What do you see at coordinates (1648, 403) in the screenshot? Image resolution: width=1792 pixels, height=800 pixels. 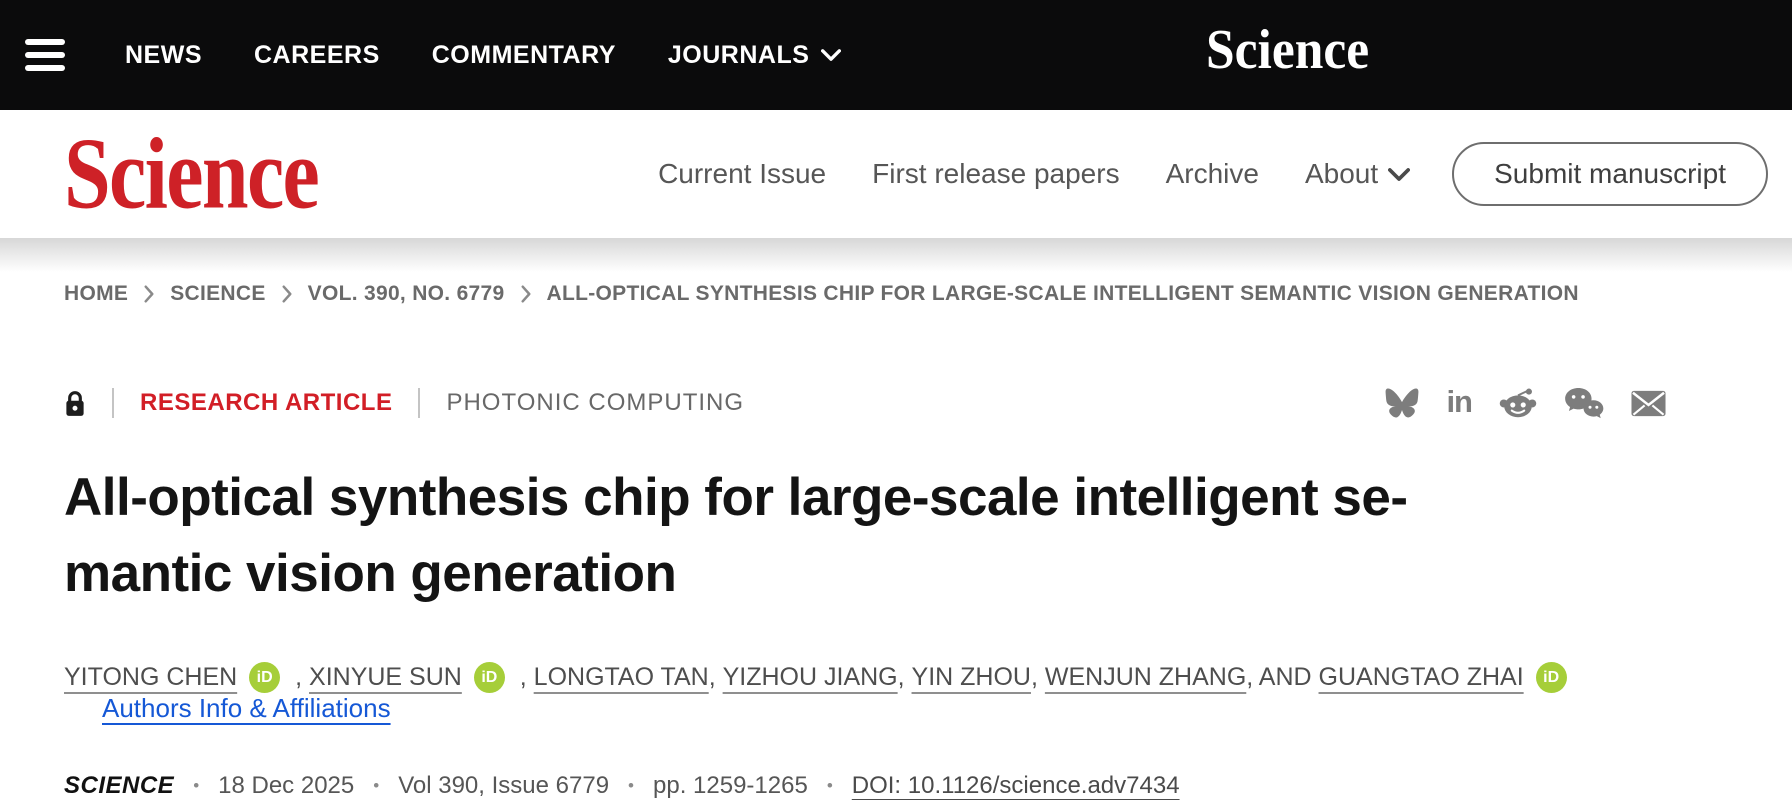 I see `email-icon` at bounding box center [1648, 403].